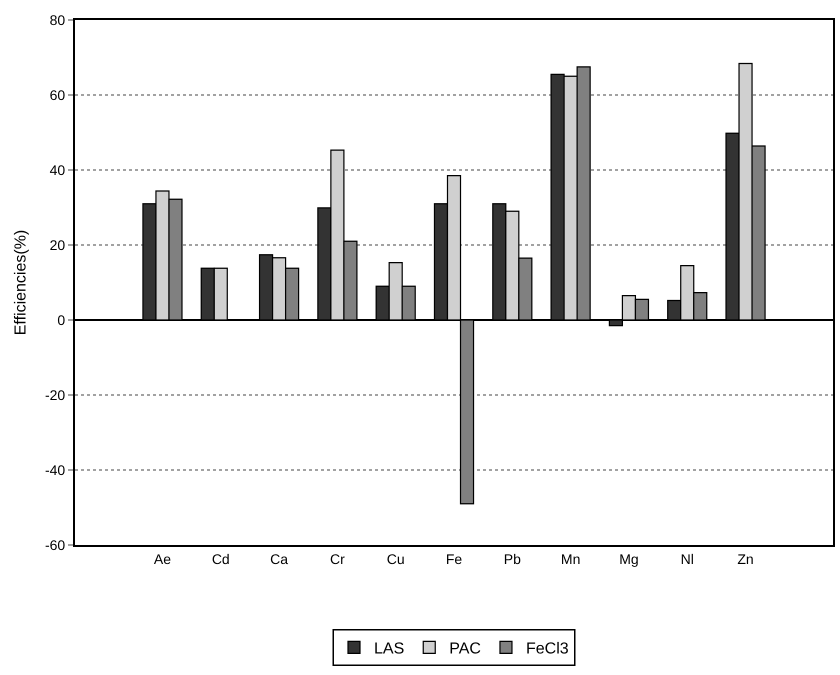  I want to click on x-tick-label: Cd, so click(221, 558).